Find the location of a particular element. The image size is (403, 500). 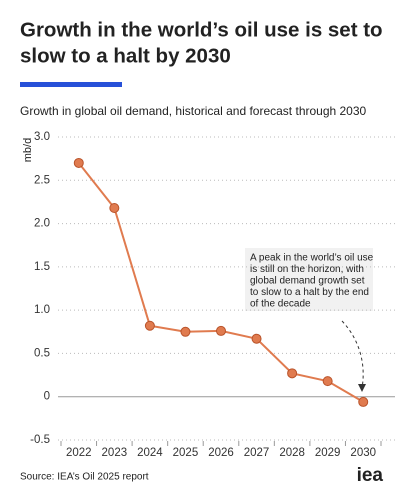

x-tick-label: 2023 is located at coordinates (115, 453).